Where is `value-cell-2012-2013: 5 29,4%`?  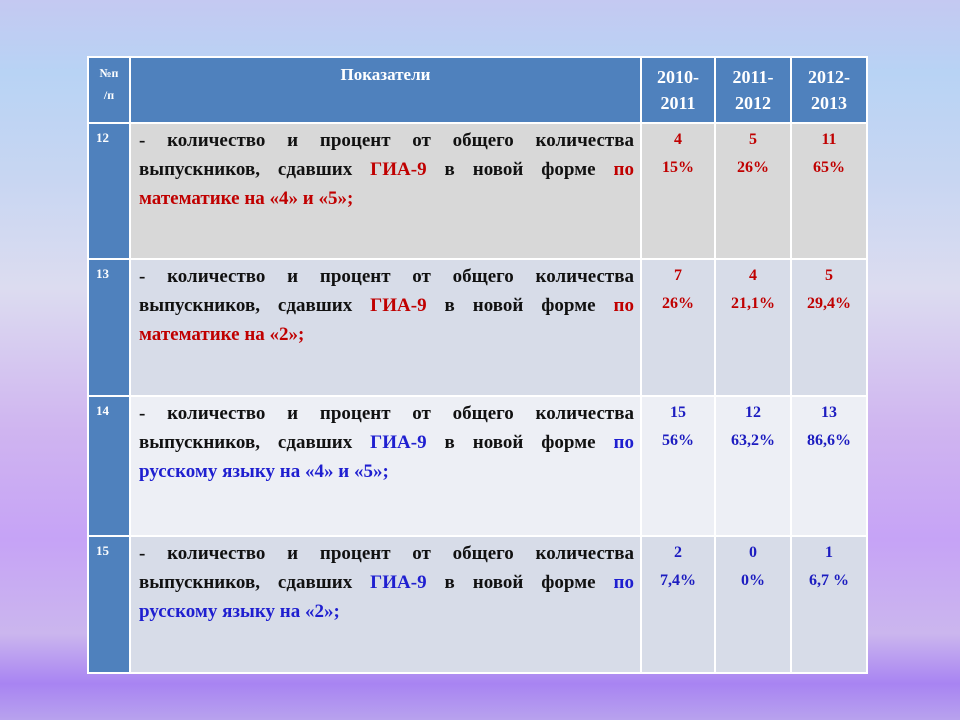 value-cell-2012-2013: 5 29,4% is located at coordinates (829, 327).